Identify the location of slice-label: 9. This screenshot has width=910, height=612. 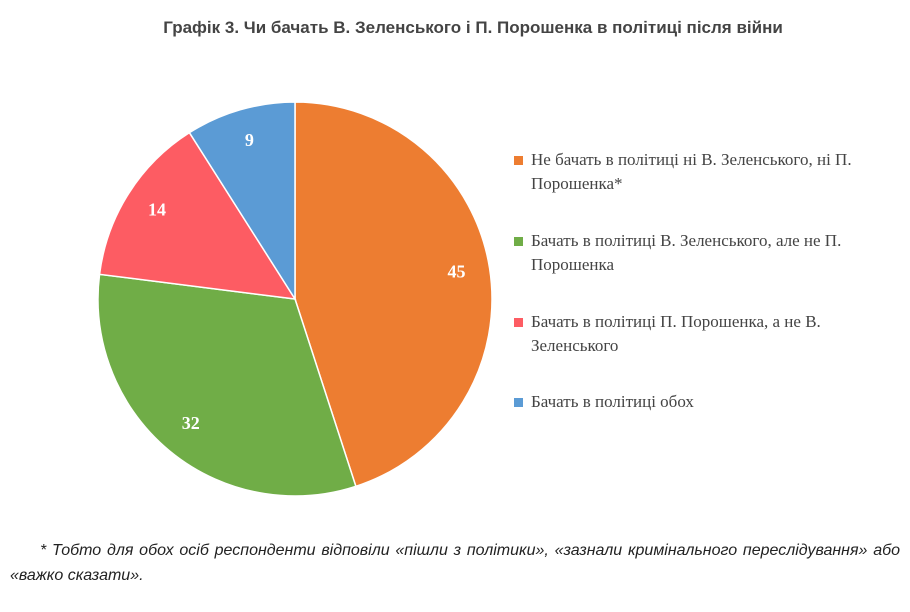
(249, 140).